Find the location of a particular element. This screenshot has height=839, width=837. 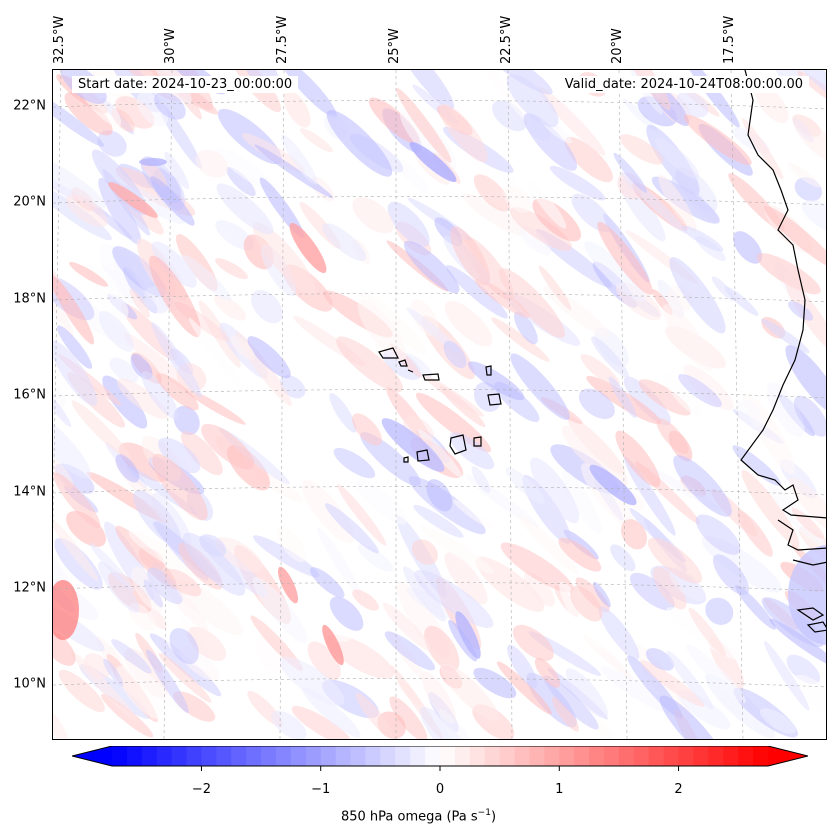

colorbar is located at coordinates (440, 758).